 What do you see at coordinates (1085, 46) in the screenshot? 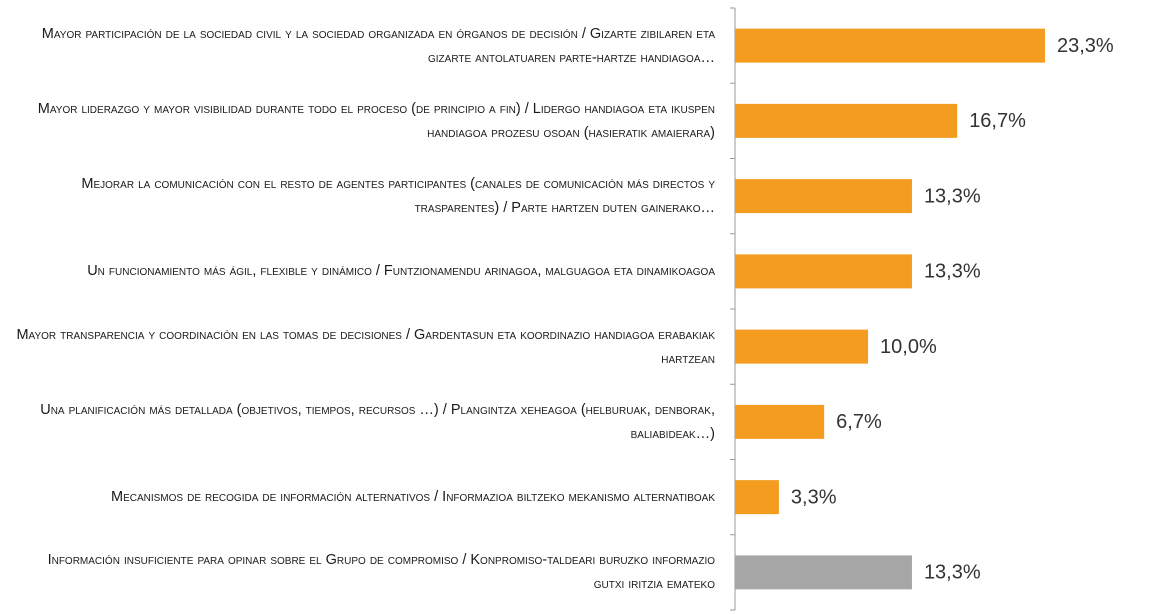
I see `value-label: 23,3%` at bounding box center [1085, 46].